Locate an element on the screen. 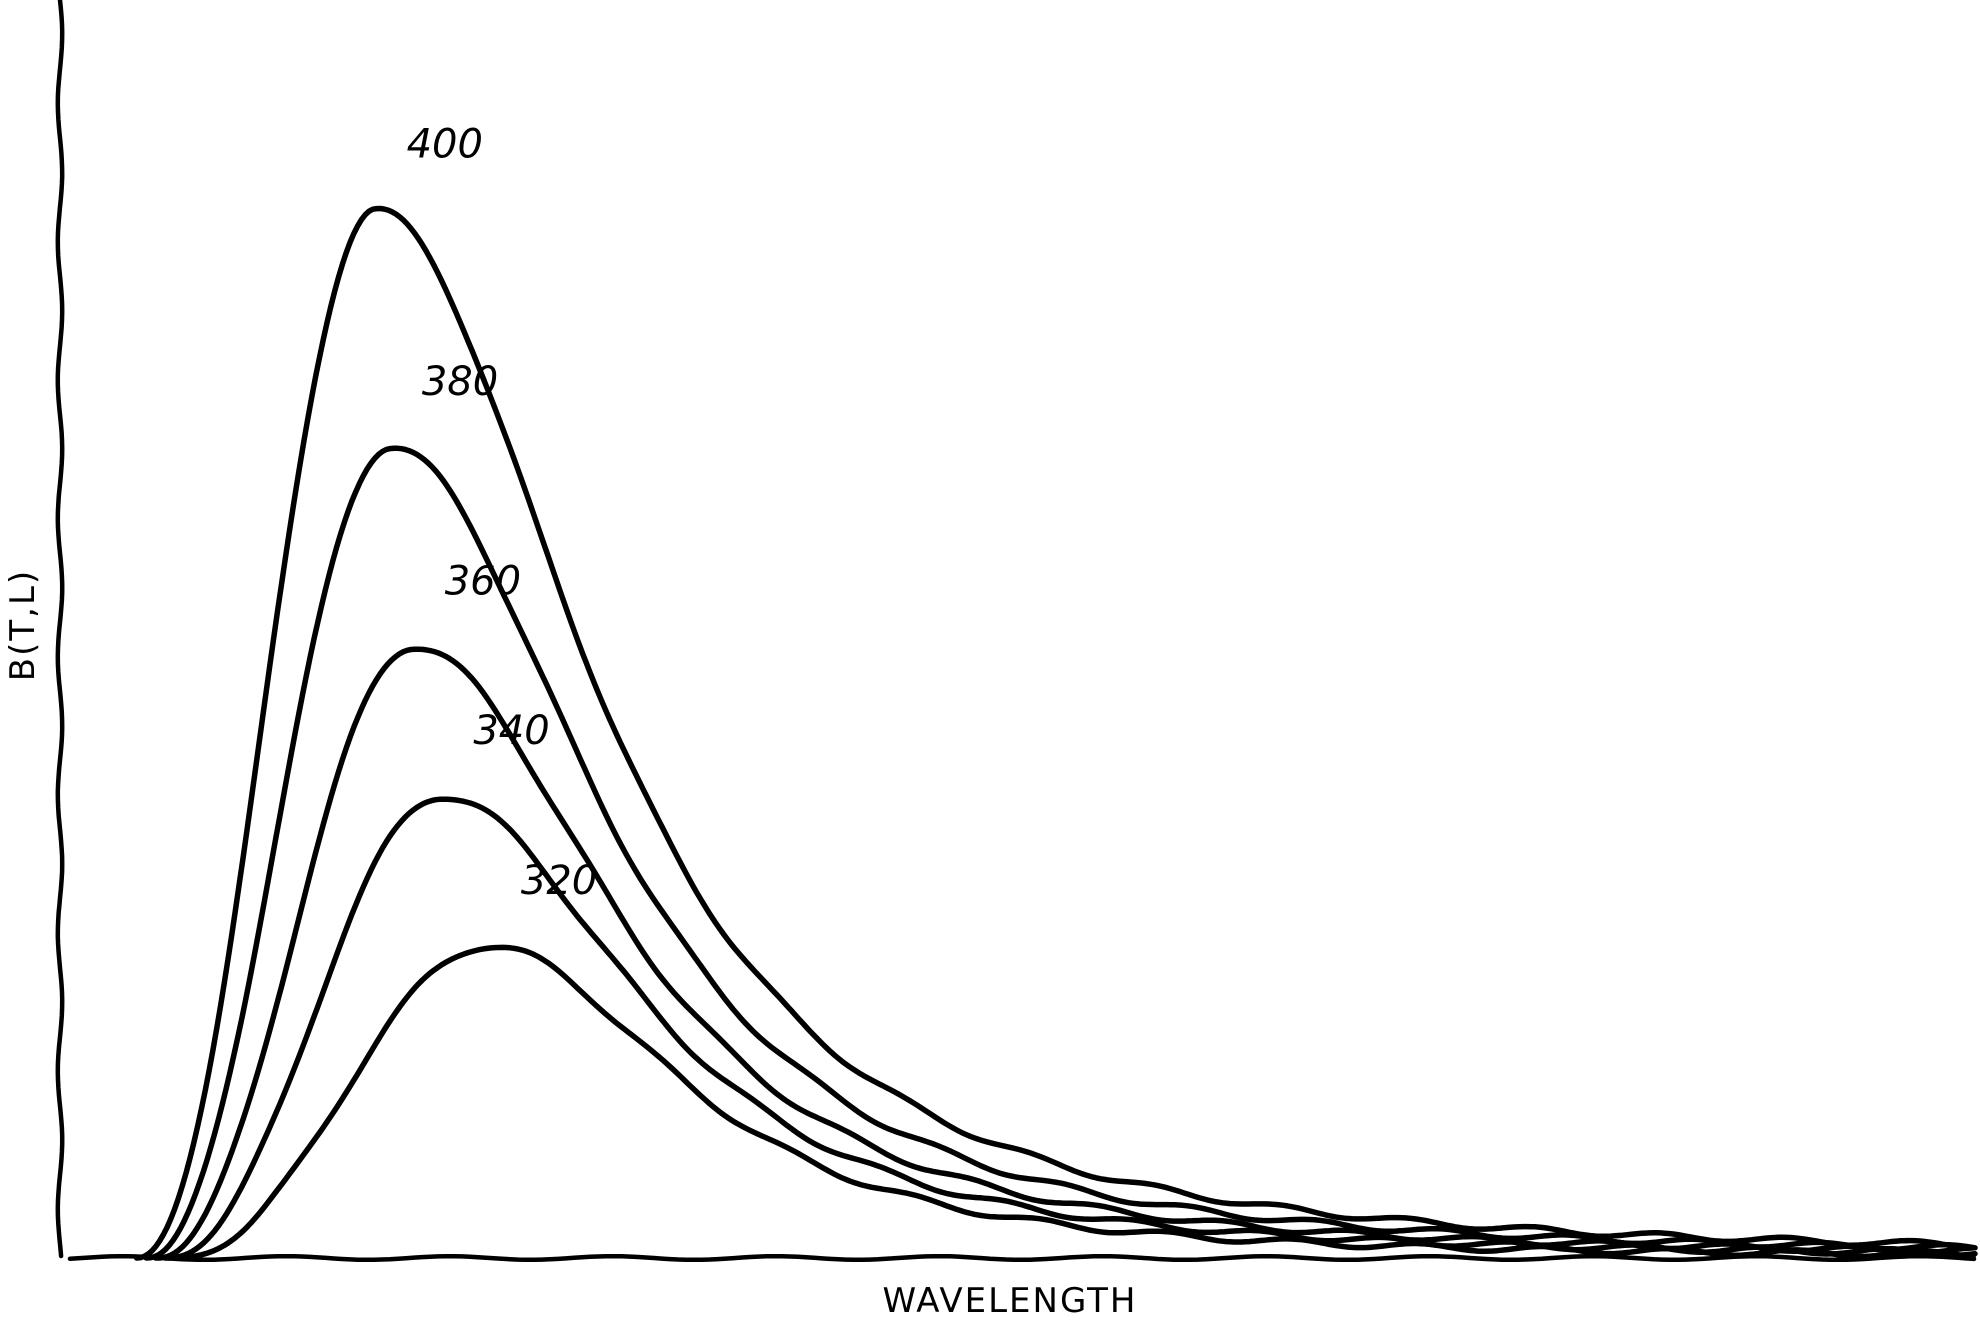 The image size is (1980, 1321). y-axis is located at coordinates (60, 629).